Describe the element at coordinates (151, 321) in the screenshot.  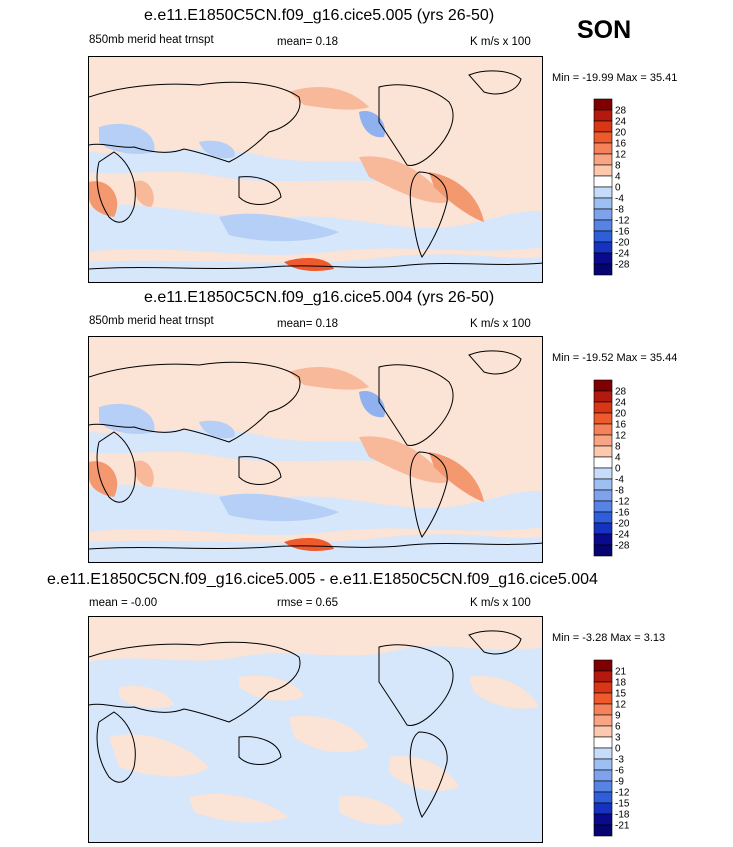
I see `panel-2-variable-label: 850mb merid heat trnspt` at that location.